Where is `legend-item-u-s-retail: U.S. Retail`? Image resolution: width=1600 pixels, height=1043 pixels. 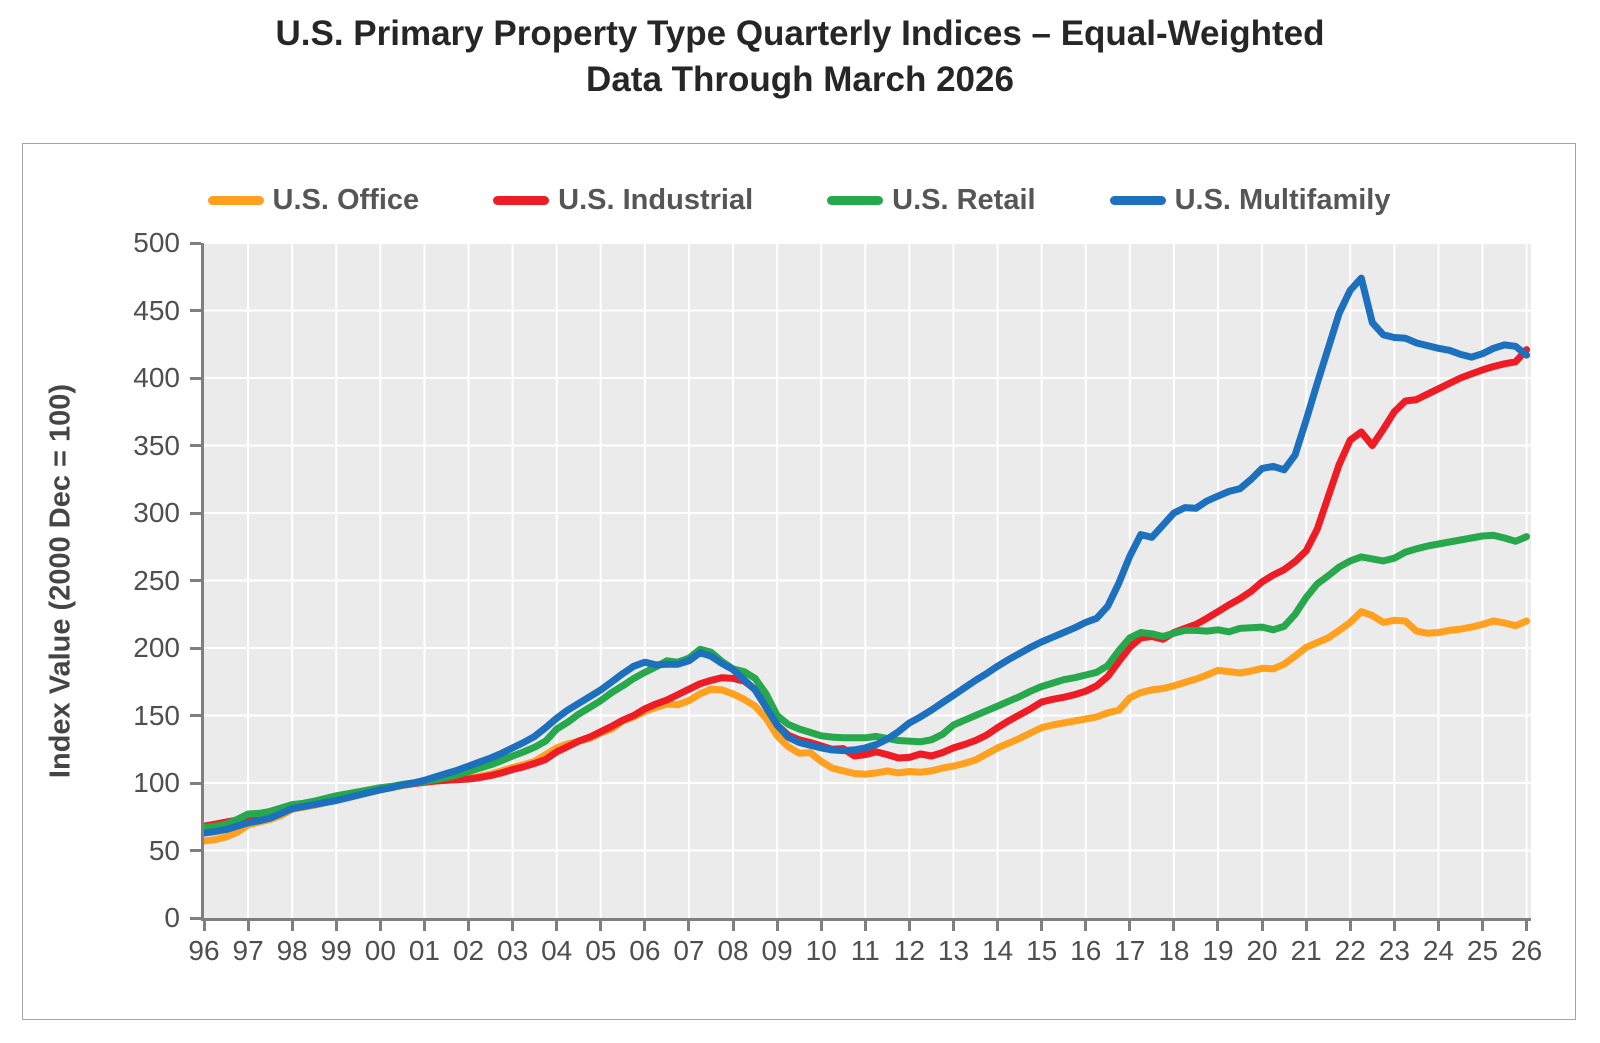
legend-item-u-s-retail: U.S. Retail is located at coordinates (931, 200).